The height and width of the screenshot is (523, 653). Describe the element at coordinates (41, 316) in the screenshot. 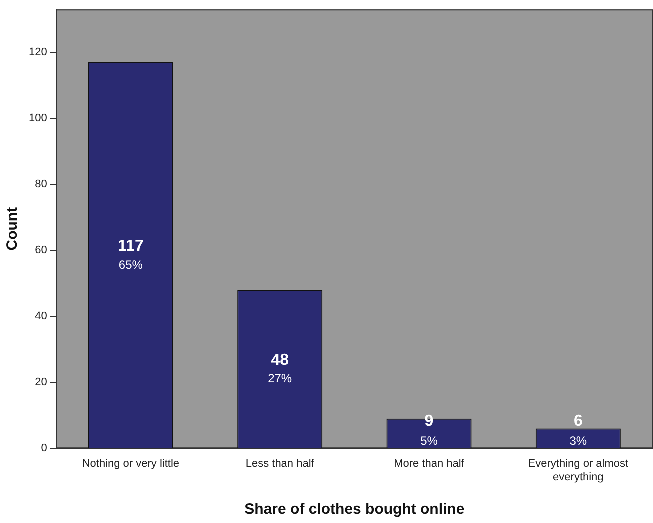

I see `y-tick-label: 40` at that location.